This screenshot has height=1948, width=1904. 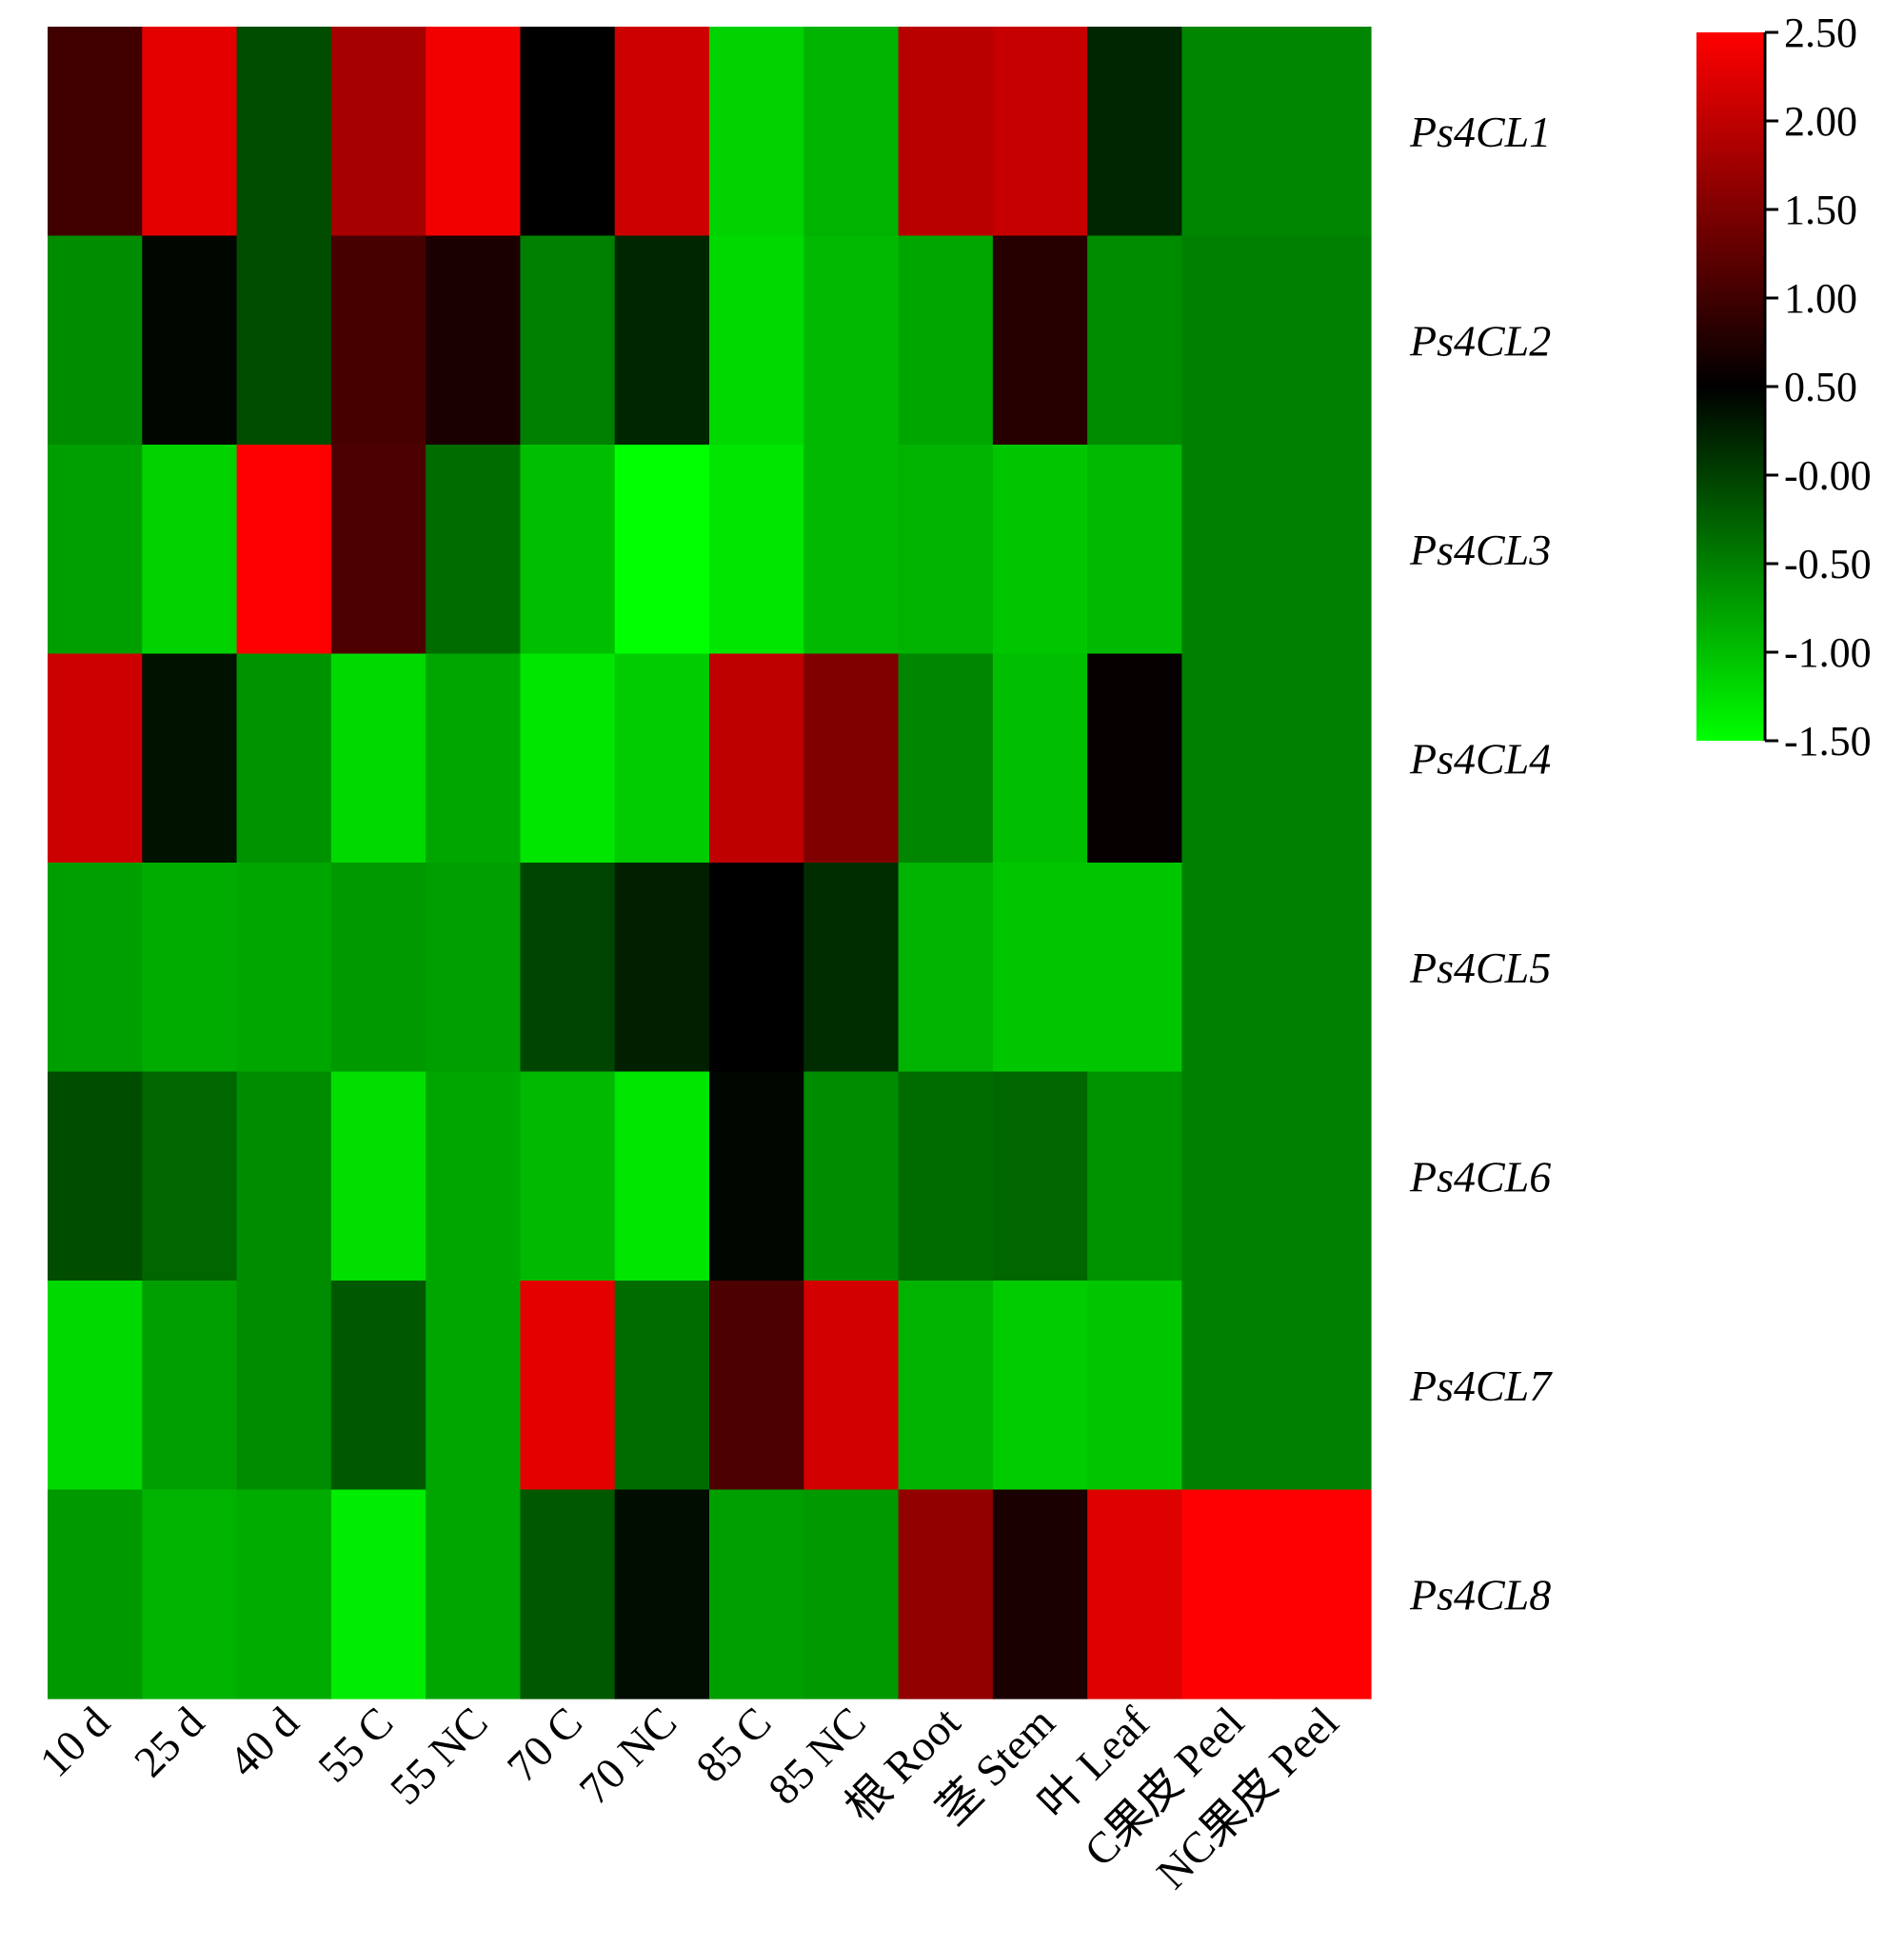 I want to click on column-label: 40 d, so click(x=263, y=1742).